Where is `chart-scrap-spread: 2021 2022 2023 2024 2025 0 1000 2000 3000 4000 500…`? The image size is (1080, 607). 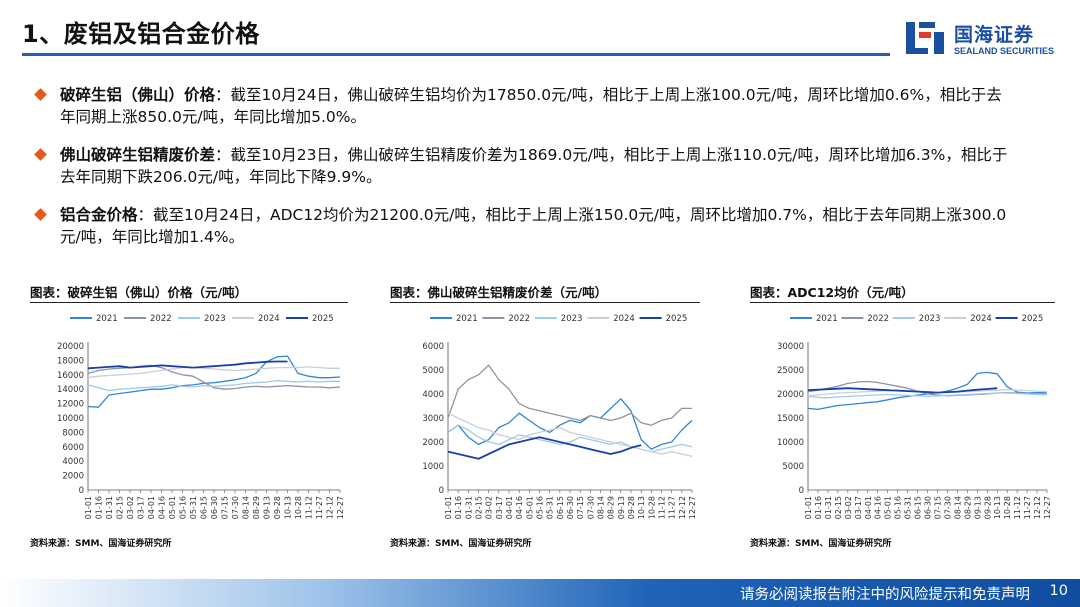
chart-scrap-spread: 2021 2022 2023 2024 2025 0 1000 2000 3000 4000 500… is located at coordinates (559, 416).